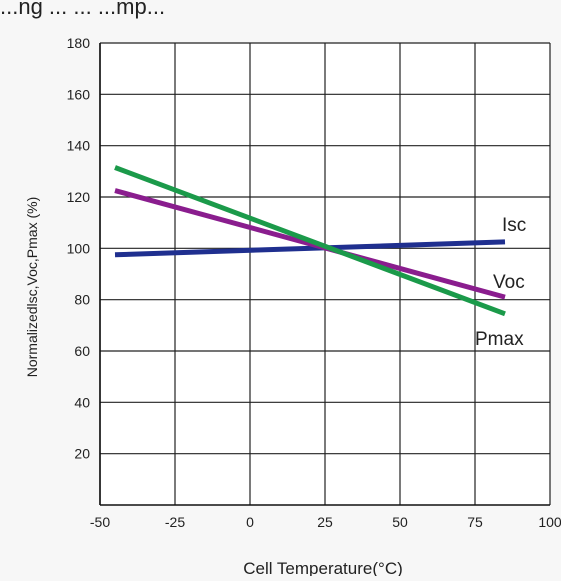  Describe the element at coordinates (499, 339) in the screenshot. I see `pmax-annotation-label: Pmax` at that location.